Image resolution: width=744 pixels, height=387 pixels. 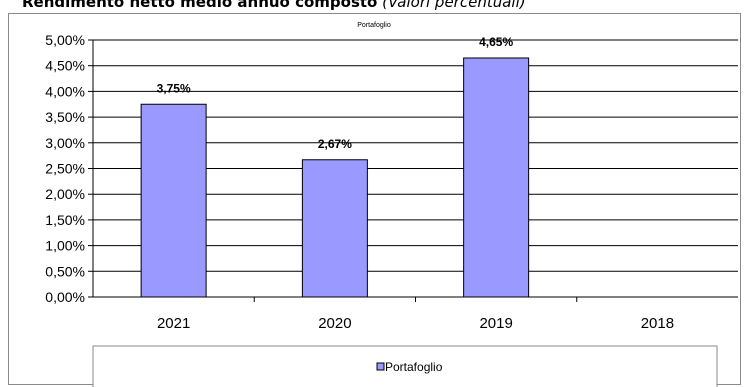 I want to click on legend: Portafoglio, so click(x=405, y=366).